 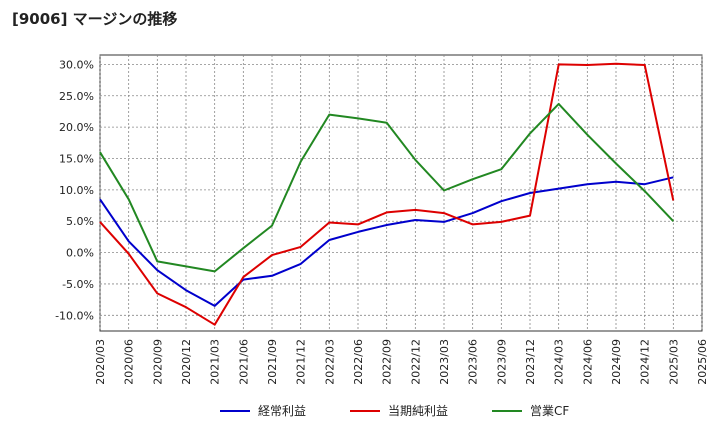 I want to click on x-tick-label: 2020/06, so click(x=129, y=362).